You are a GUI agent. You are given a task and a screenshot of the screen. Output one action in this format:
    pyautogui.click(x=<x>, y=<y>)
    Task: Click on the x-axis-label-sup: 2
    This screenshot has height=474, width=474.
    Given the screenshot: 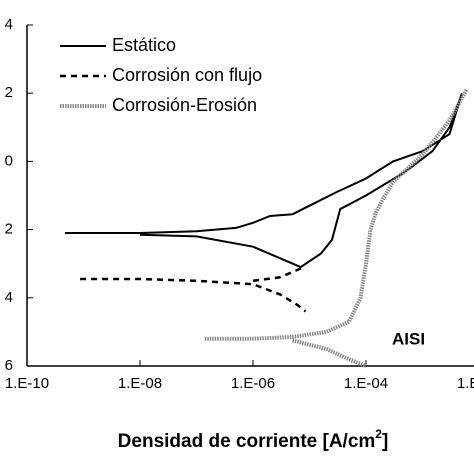 What is the action you would take?
    pyautogui.click(x=378, y=434)
    